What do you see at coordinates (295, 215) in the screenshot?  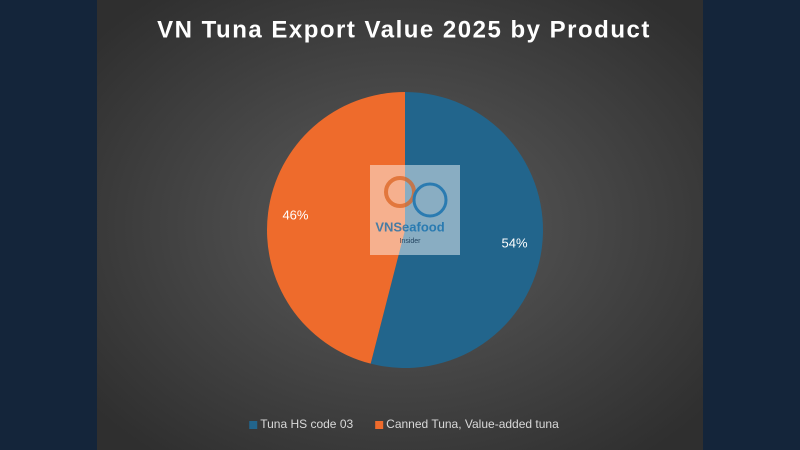 I see `data-label: 46%` at bounding box center [295, 215].